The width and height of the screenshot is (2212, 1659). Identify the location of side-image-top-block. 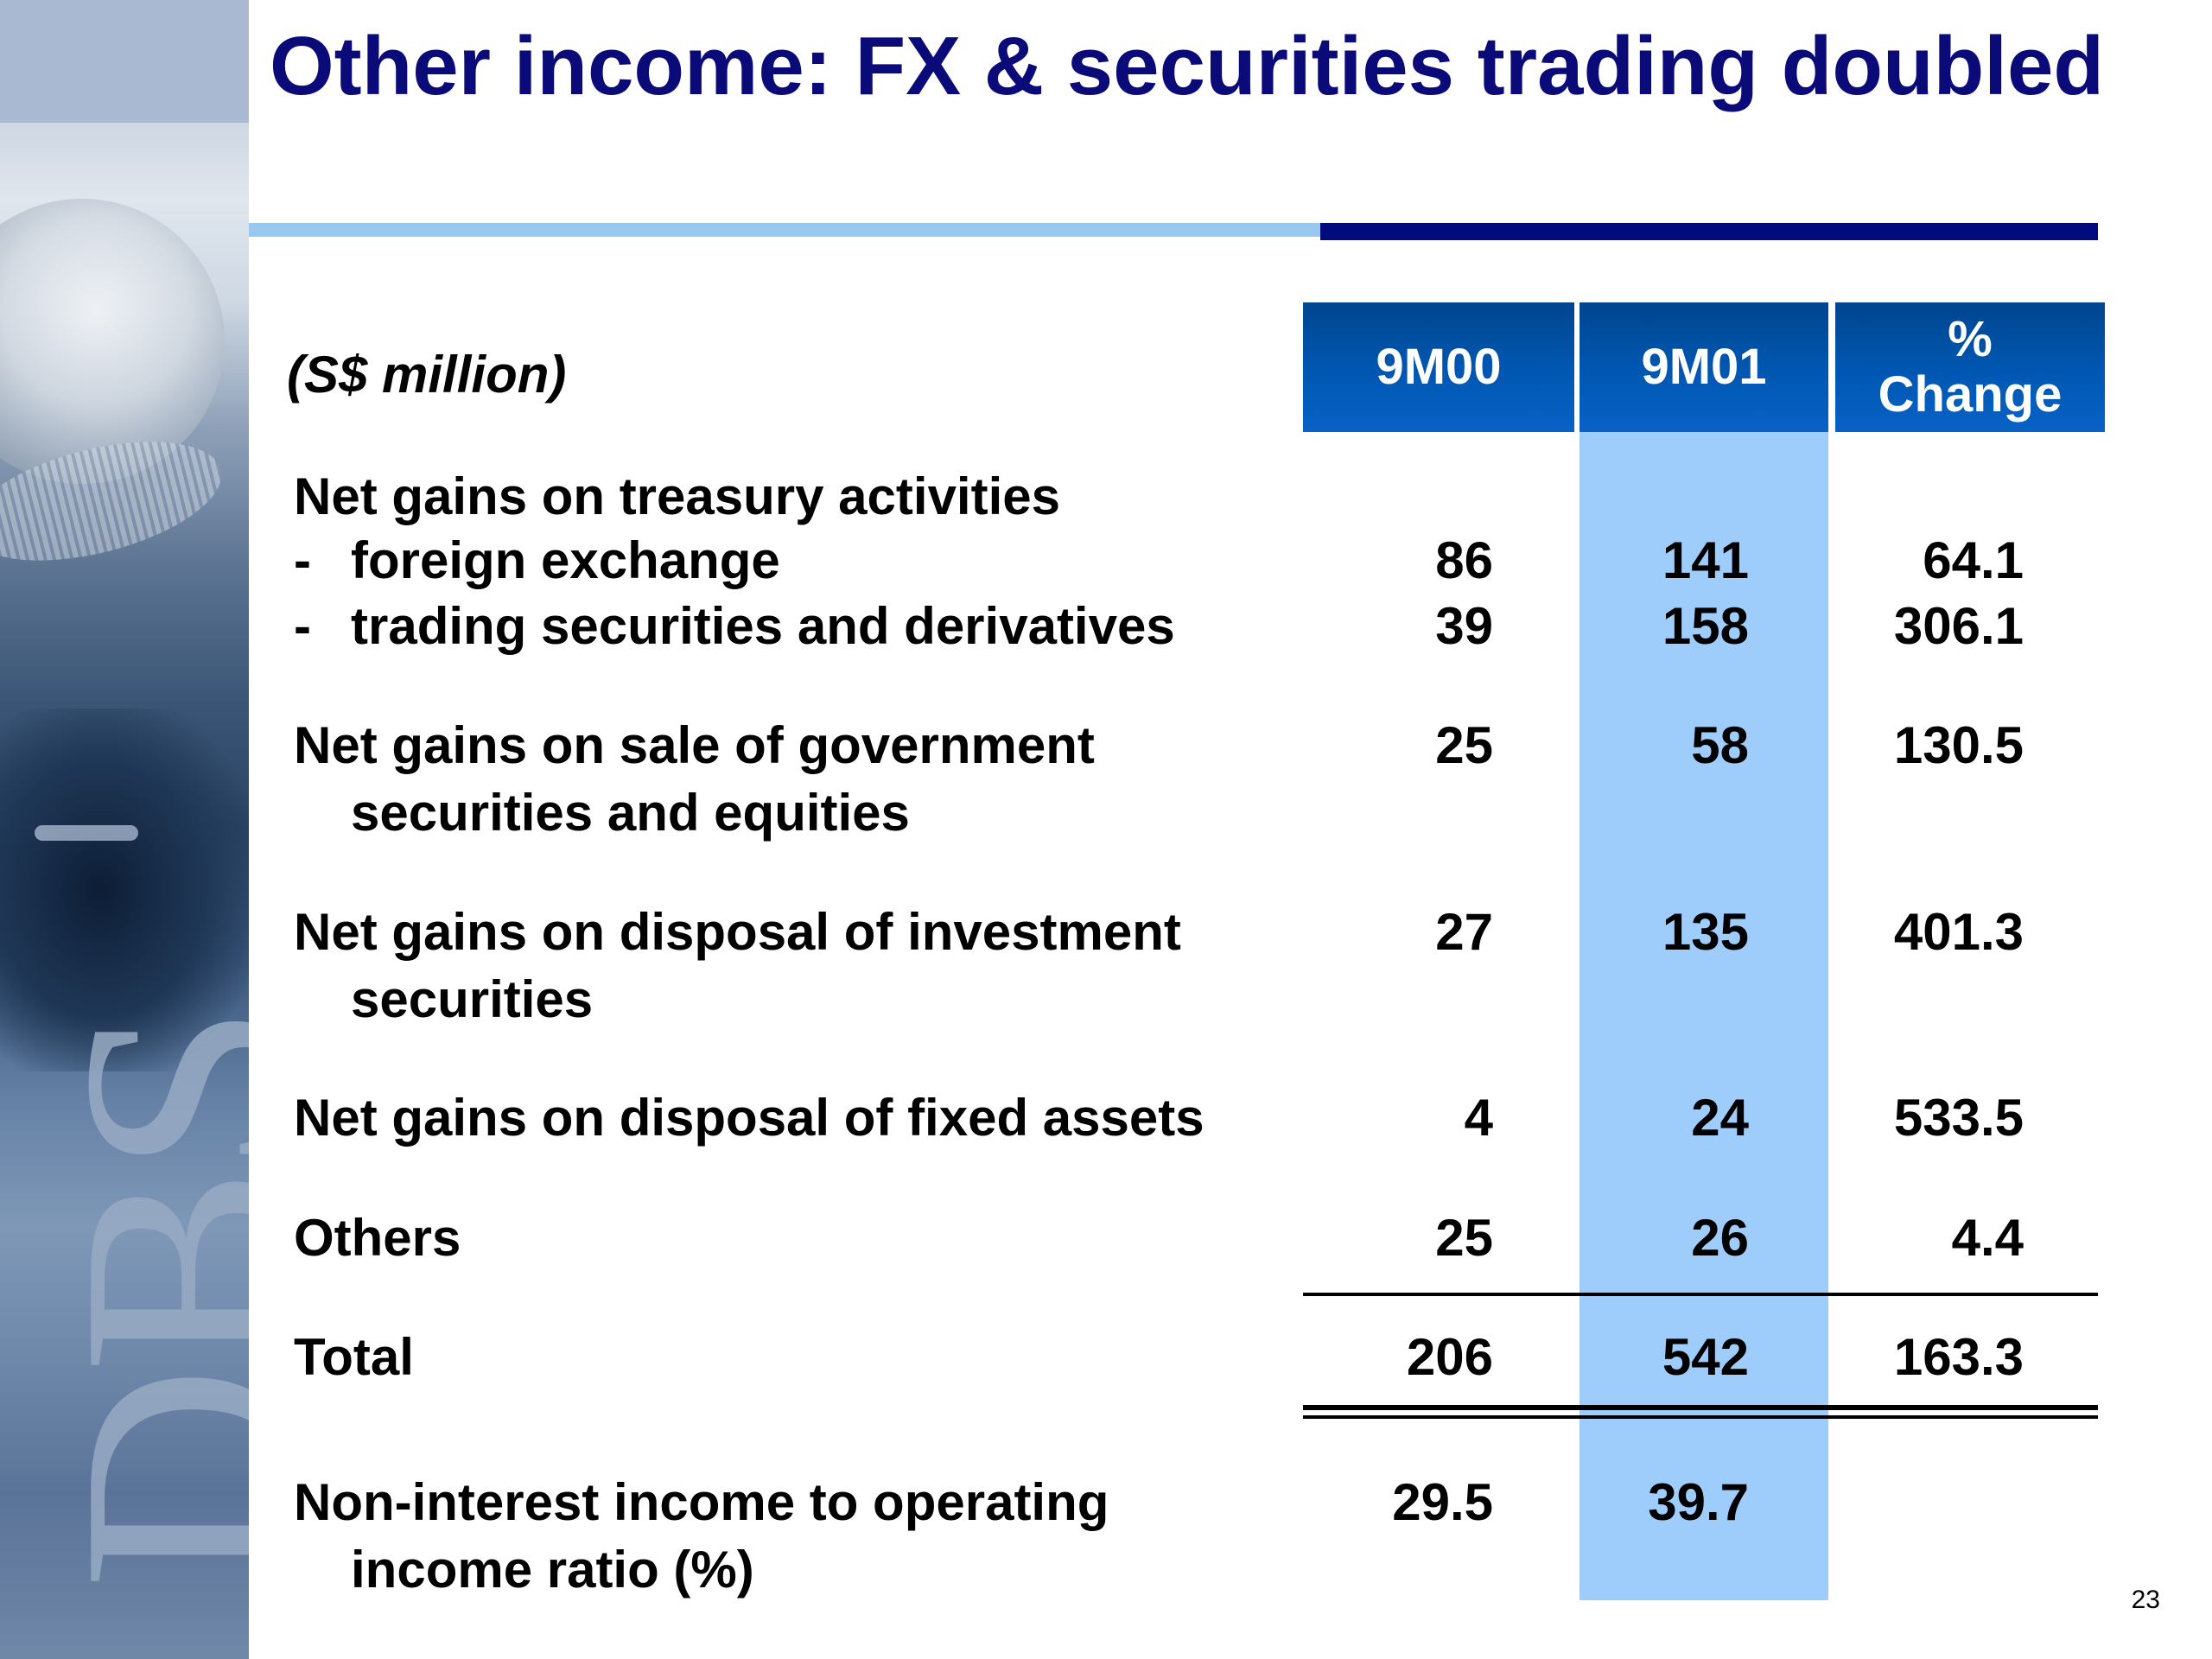
(124, 62).